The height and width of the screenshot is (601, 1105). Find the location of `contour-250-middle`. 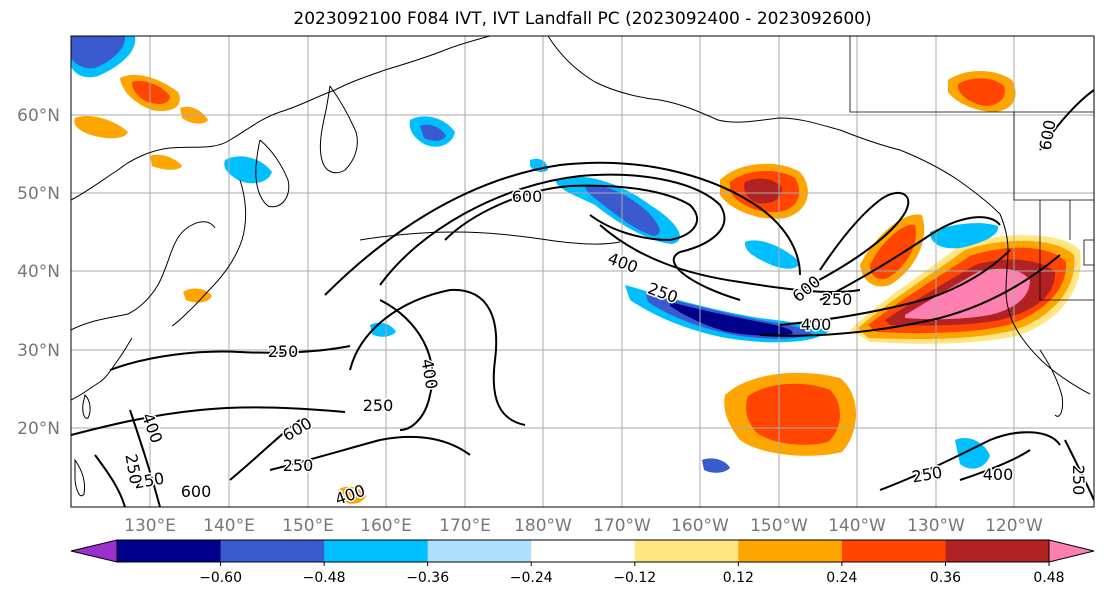

contour-250-middle is located at coordinates (437, 357).